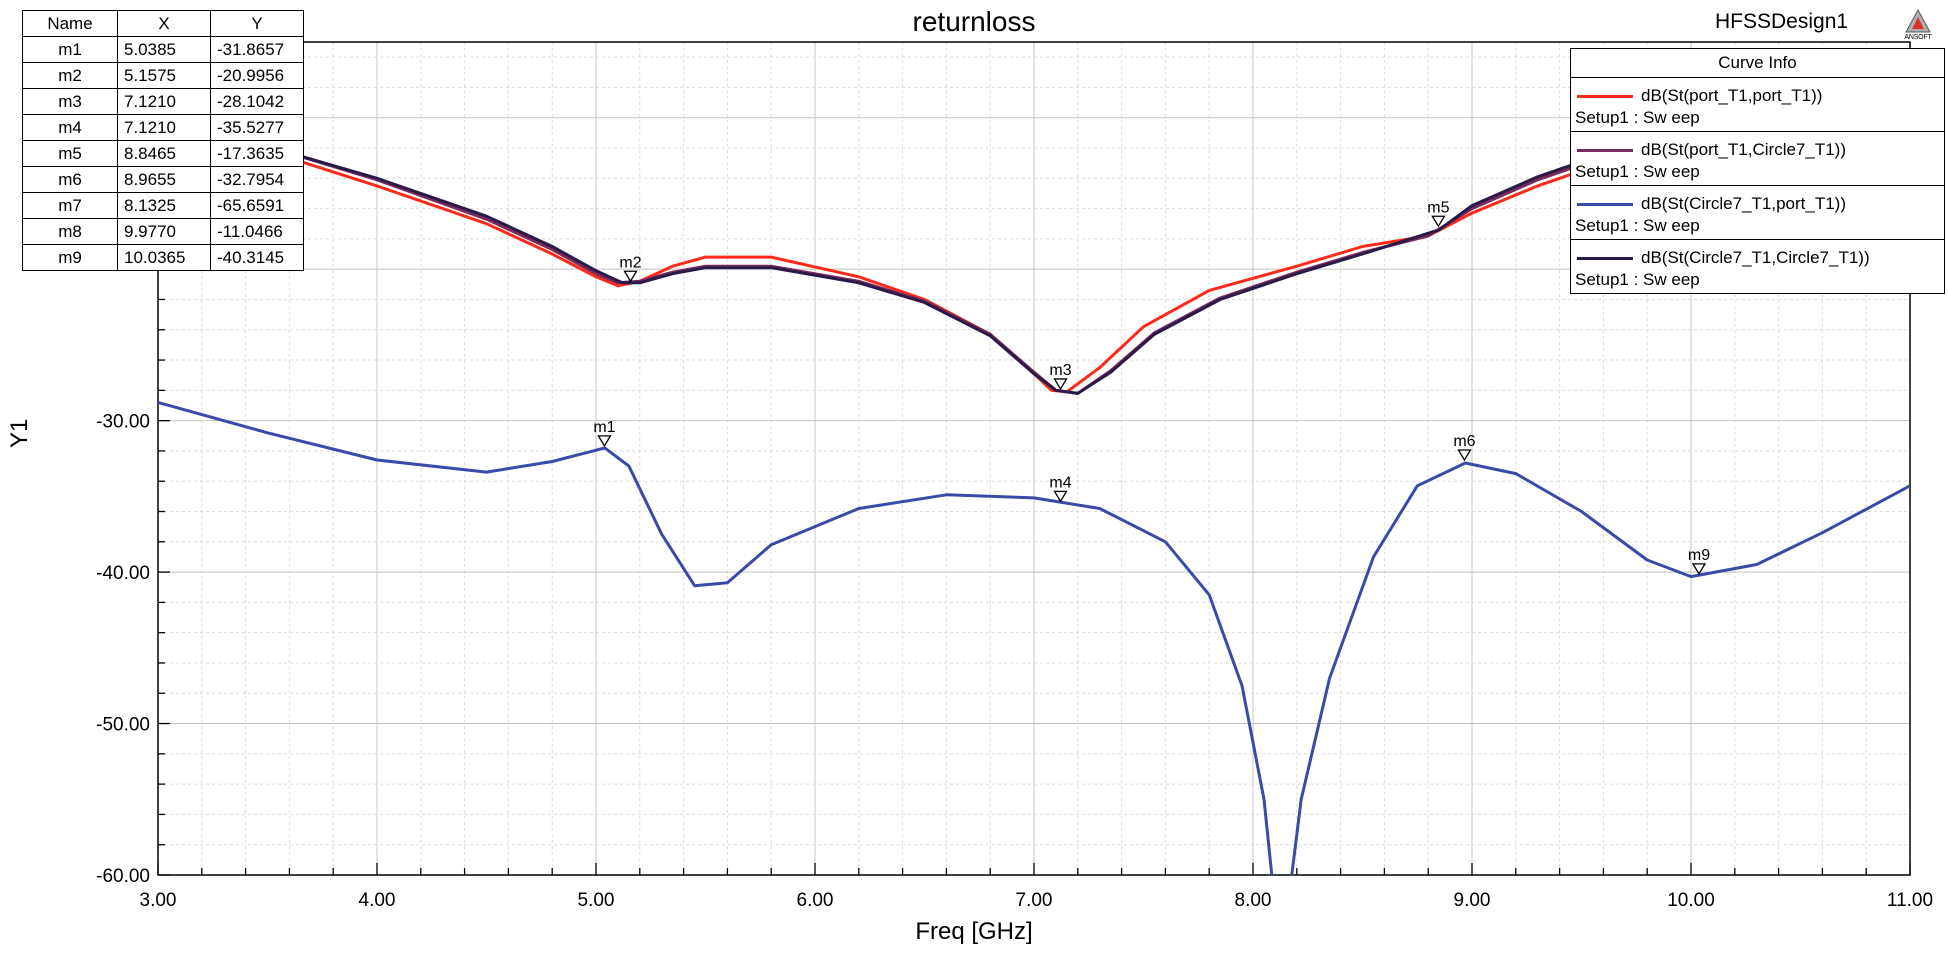  What do you see at coordinates (630, 262) in the screenshot?
I see `marker-label: m2` at bounding box center [630, 262].